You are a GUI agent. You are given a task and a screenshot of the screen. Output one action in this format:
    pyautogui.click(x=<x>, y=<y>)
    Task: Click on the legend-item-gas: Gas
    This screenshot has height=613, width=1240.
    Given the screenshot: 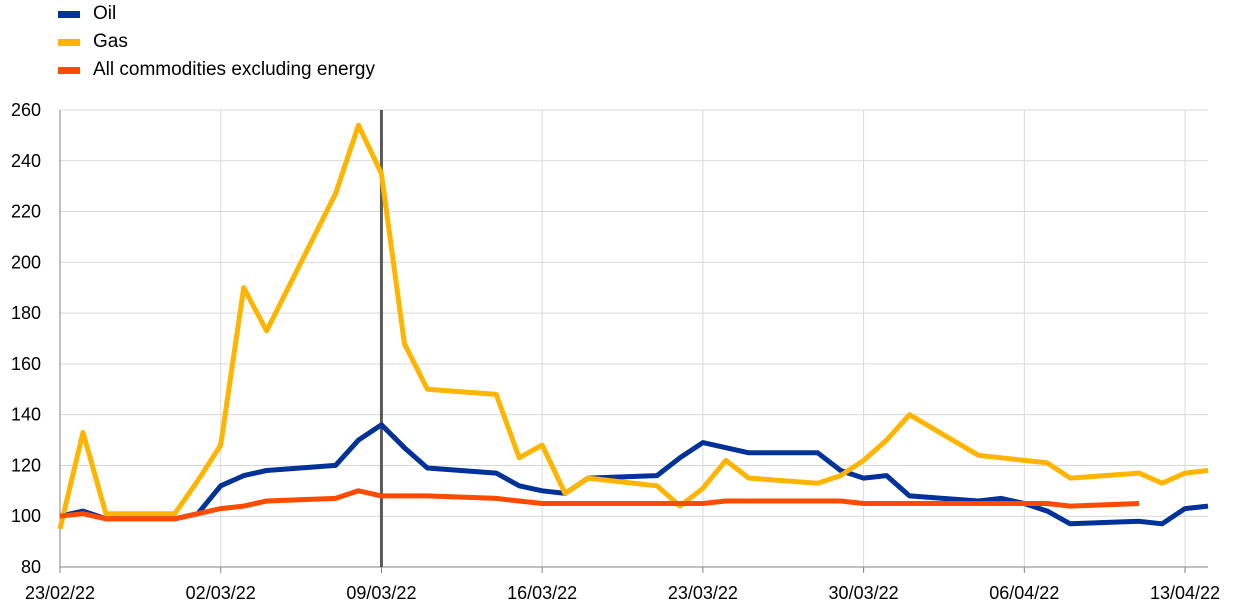 What is the action you would take?
    pyautogui.click(x=93, y=42)
    